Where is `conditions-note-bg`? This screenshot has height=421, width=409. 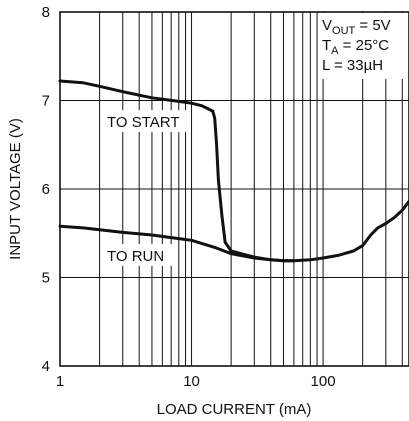
conditions-note-bg is located at coordinates (363, 46).